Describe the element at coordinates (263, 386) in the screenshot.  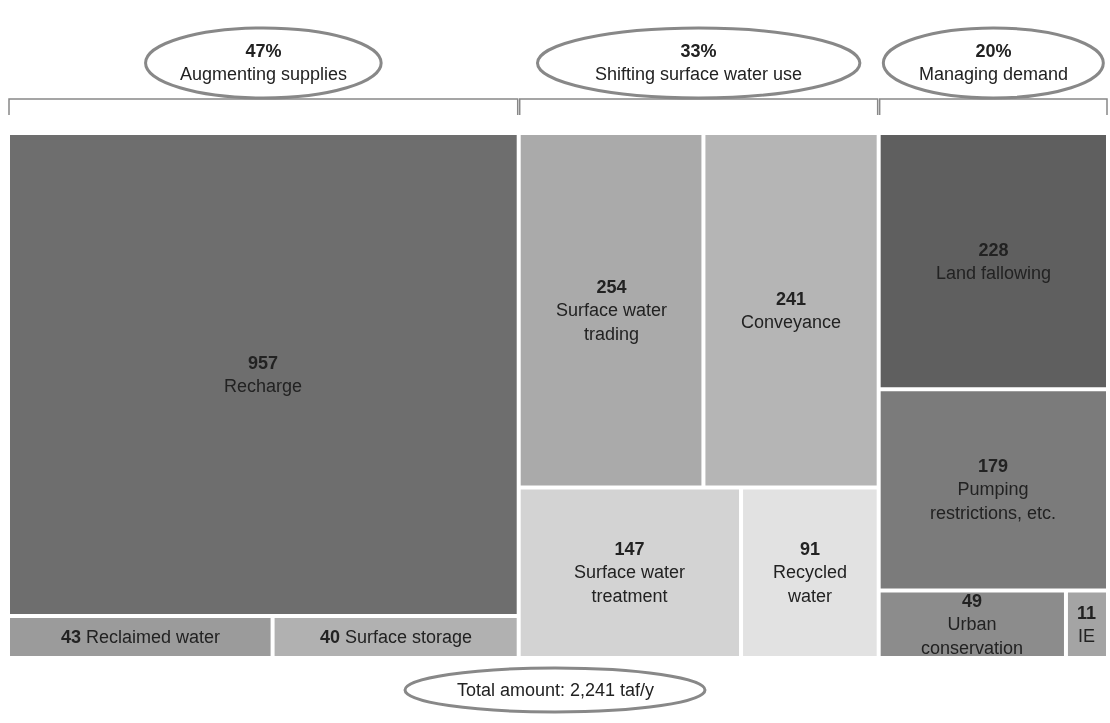
I see `category-label: Recharge` at that location.